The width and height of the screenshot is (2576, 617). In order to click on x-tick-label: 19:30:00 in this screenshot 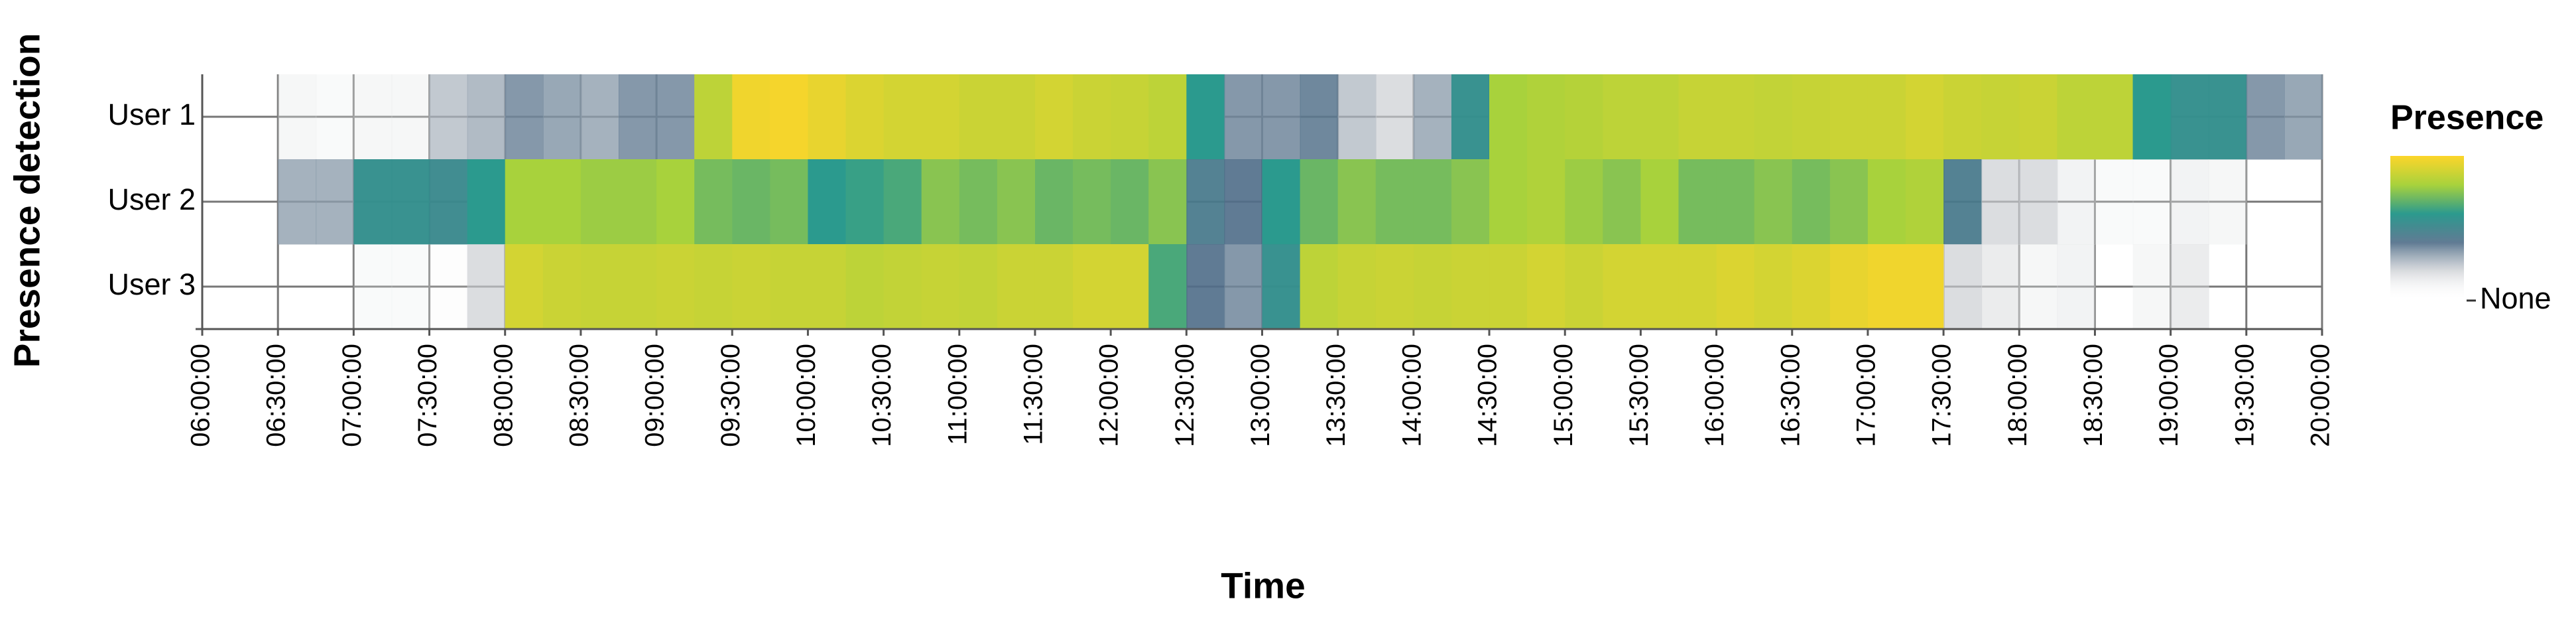, I will do `click(2244, 395)`.